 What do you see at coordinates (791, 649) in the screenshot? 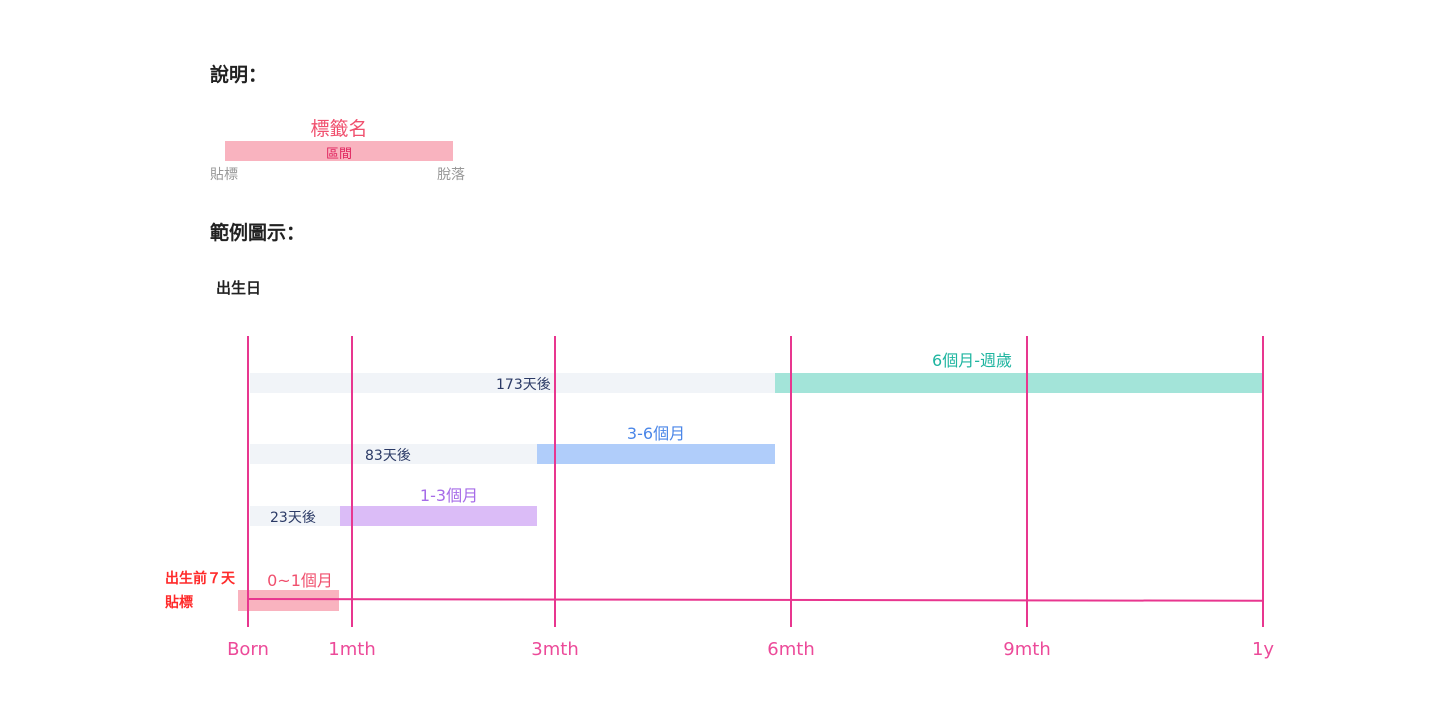
I see `tick-6mth: 6mth` at bounding box center [791, 649].